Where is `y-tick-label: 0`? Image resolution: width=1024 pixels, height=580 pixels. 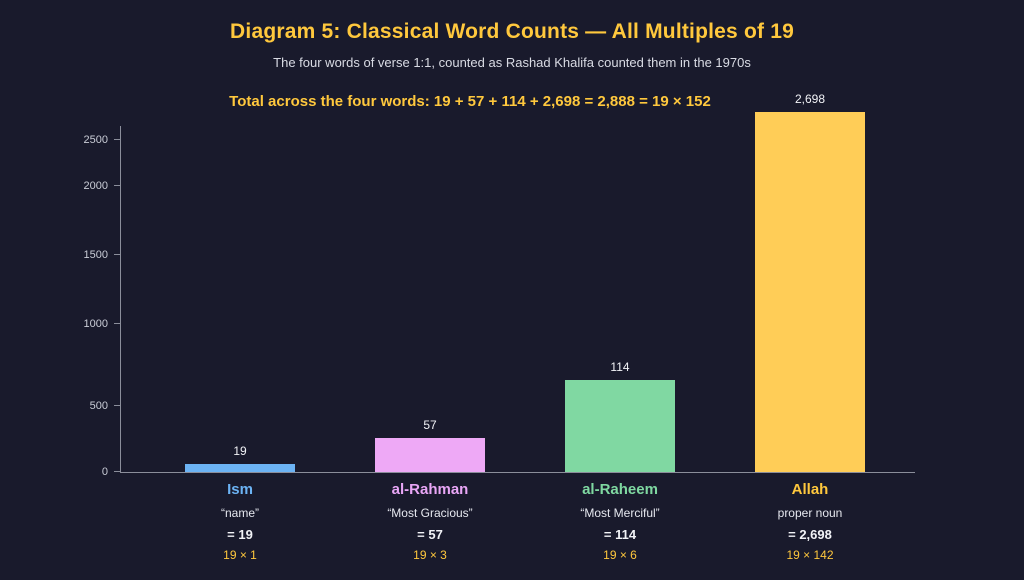 y-tick-label: 0 is located at coordinates (104, 472).